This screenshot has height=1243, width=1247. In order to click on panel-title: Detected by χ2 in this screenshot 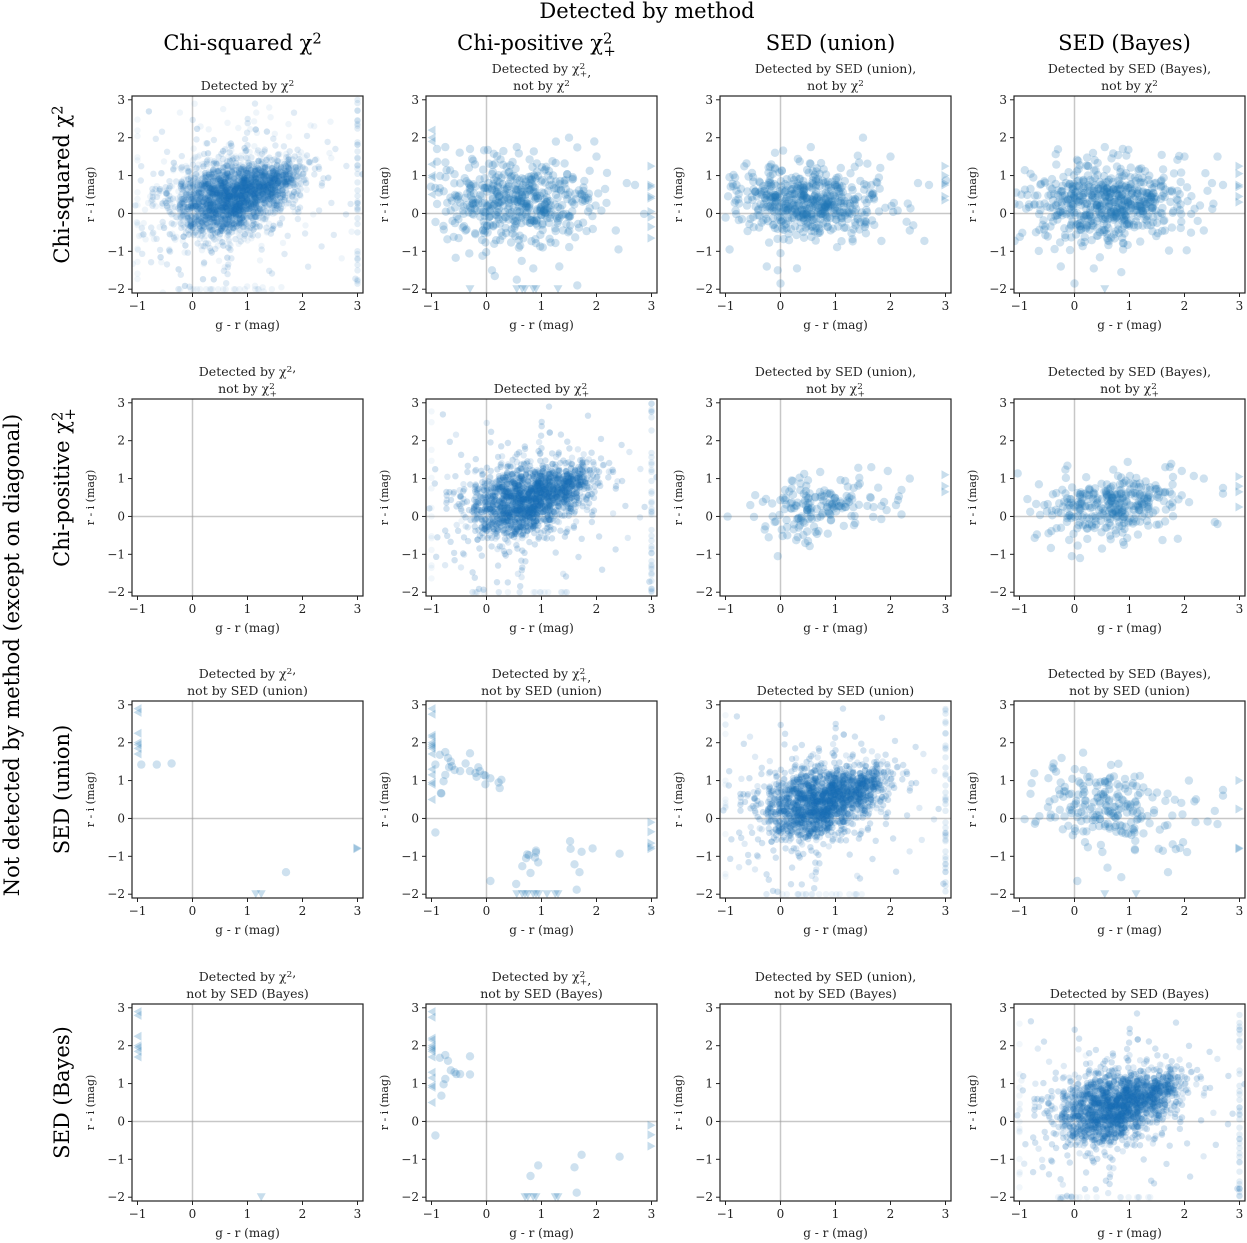, I will do `click(247, 85)`.